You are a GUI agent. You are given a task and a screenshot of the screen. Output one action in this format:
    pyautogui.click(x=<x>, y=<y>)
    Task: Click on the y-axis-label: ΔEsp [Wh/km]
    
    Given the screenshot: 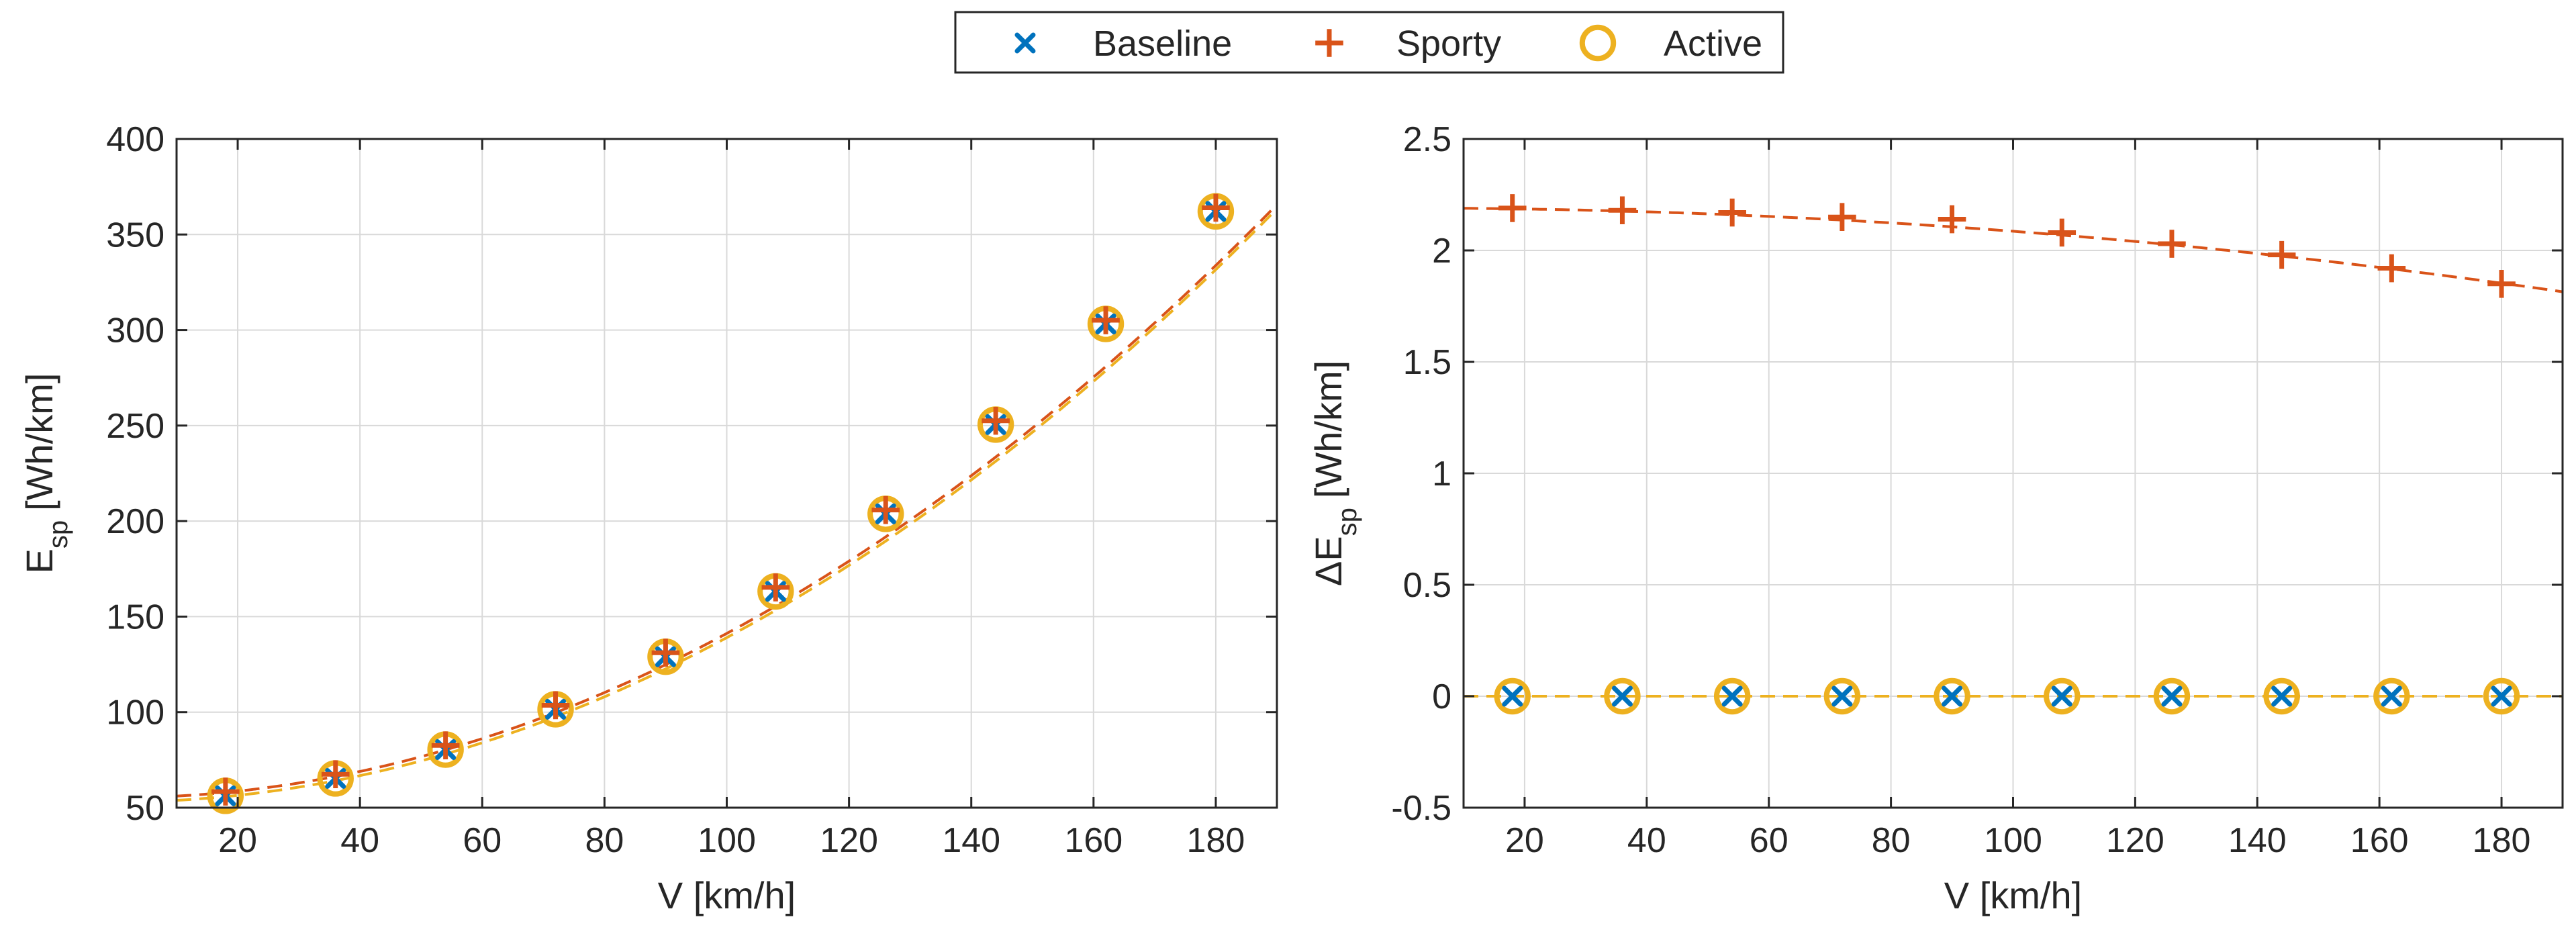 What is the action you would take?
    pyautogui.click(x=1334, y=473)
    